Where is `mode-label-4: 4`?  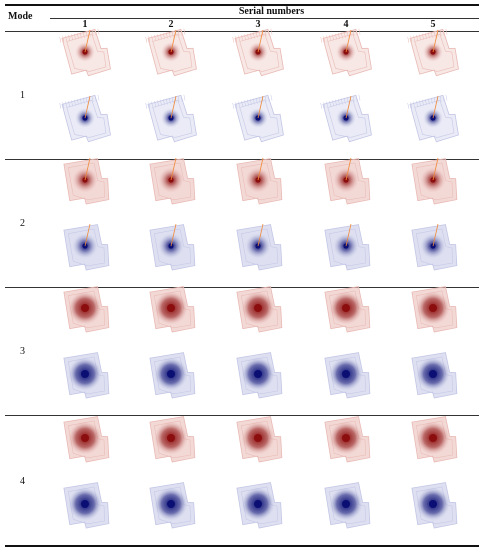
mode-label-4: 4 is located at coordinates (22, 481).